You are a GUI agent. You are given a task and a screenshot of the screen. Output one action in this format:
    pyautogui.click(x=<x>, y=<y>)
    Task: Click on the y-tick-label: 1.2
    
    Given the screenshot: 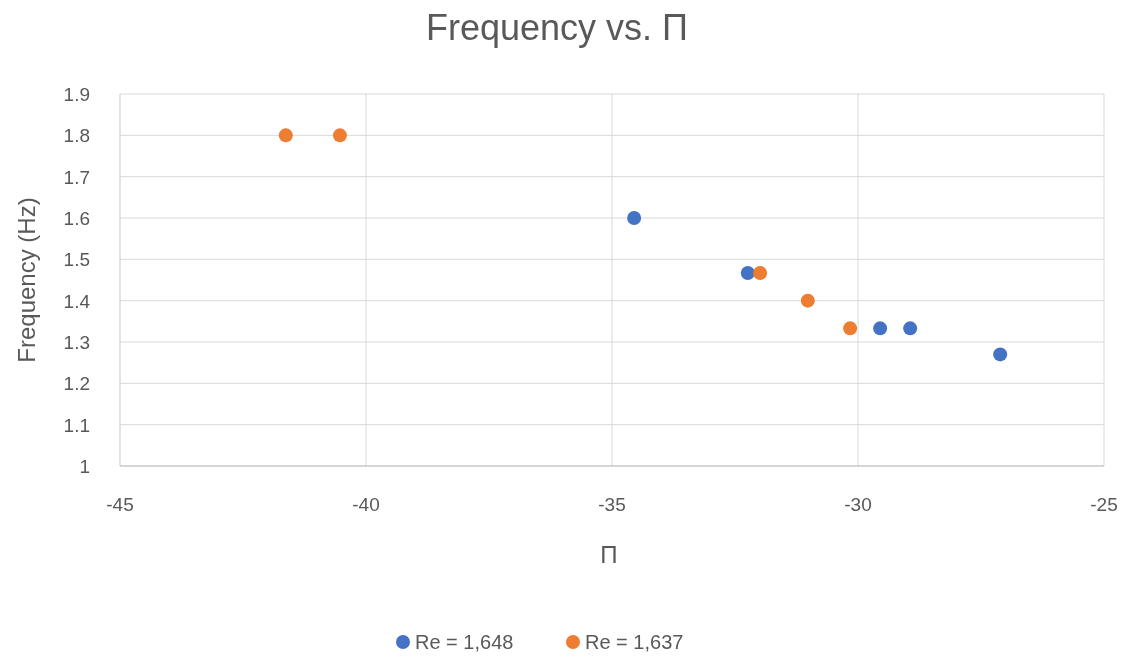 What is the action you would take?
    pyautogui.click(x=76, y=384)
    